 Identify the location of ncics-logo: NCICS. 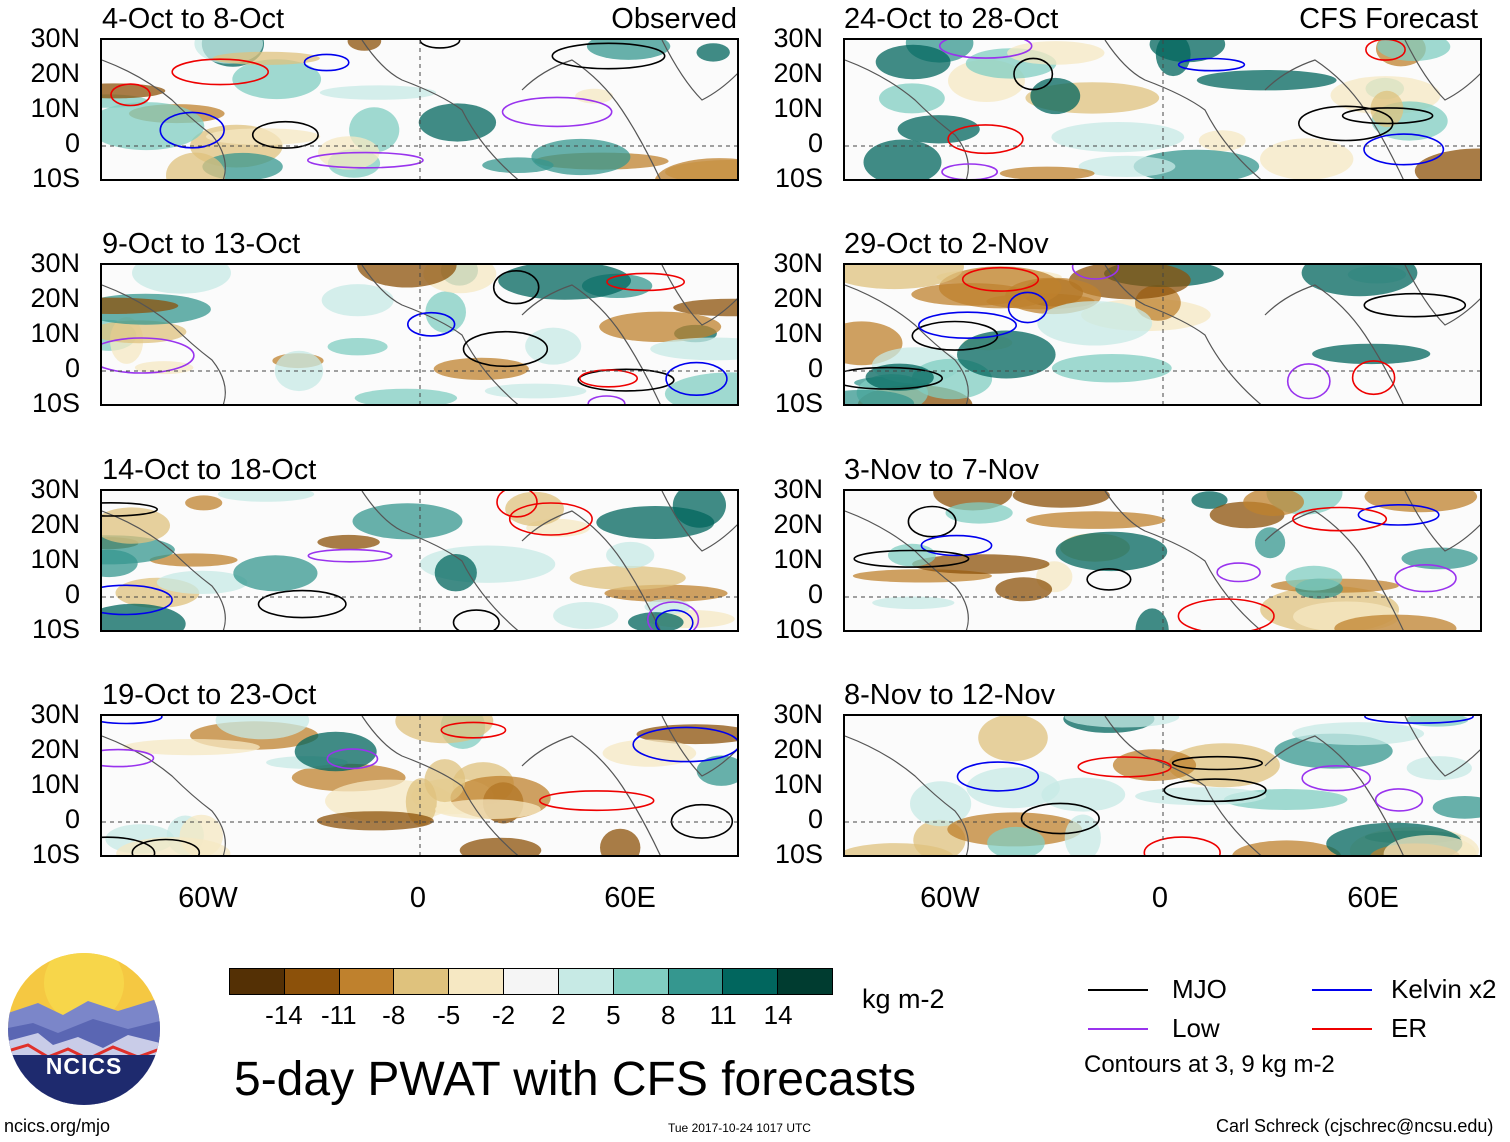
(84, 1029).